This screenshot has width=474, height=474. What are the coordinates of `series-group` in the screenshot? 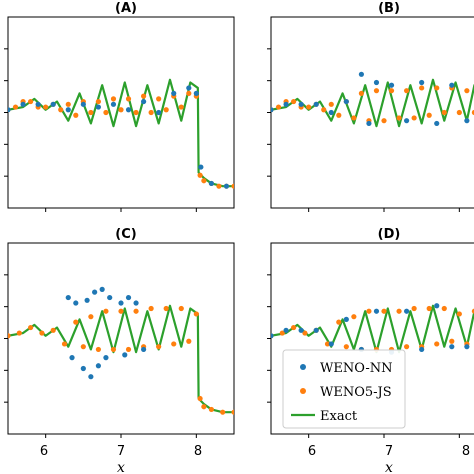 It's located at (121, 133).